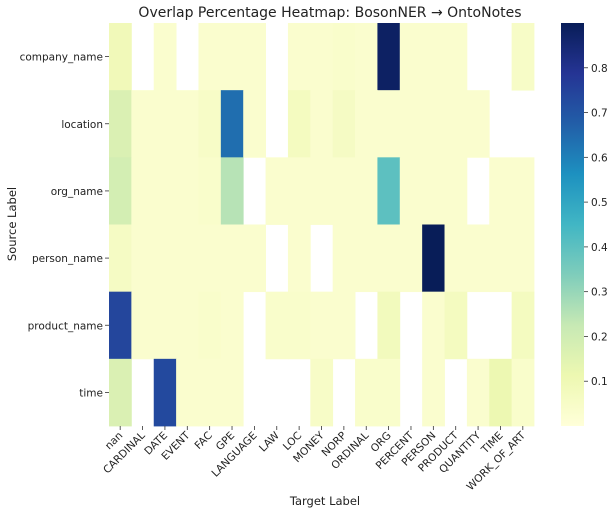 This screenshot has height=519, width=611. What do you see at coordinates (599, 69) in the screenshot?
I see `colorbar-tick-label: 0.8` at bounding box center [599, 69].